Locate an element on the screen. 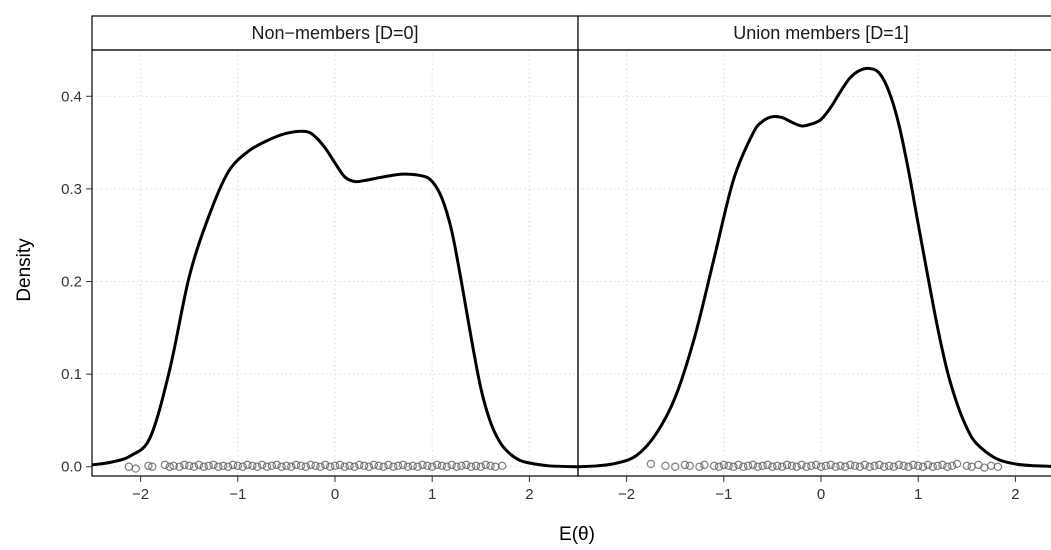 Image resolution: width=1051 pixels, height=550 pixels. y-tick-label: 0.2 is located at coordinates (71, 282).